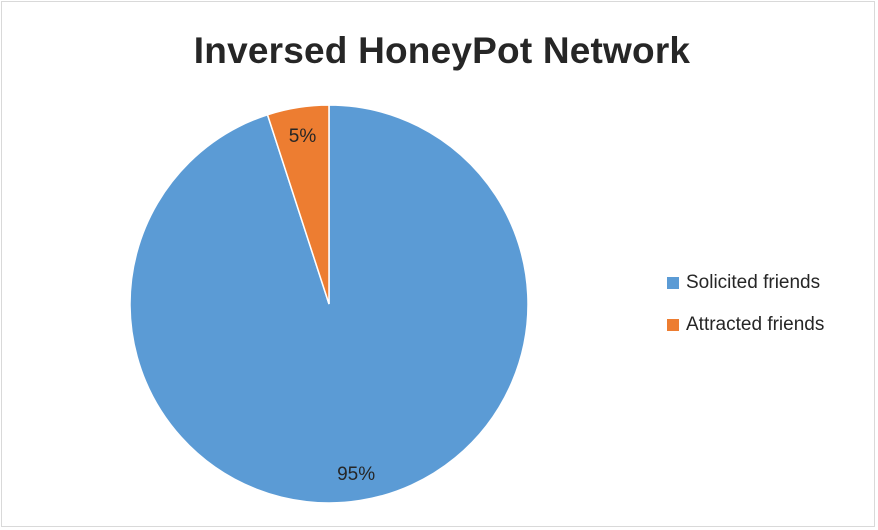 Image resolution: width=878 pixels, height=530 pixels. I want to click on pie-slice-attracted, so click(298, 204).